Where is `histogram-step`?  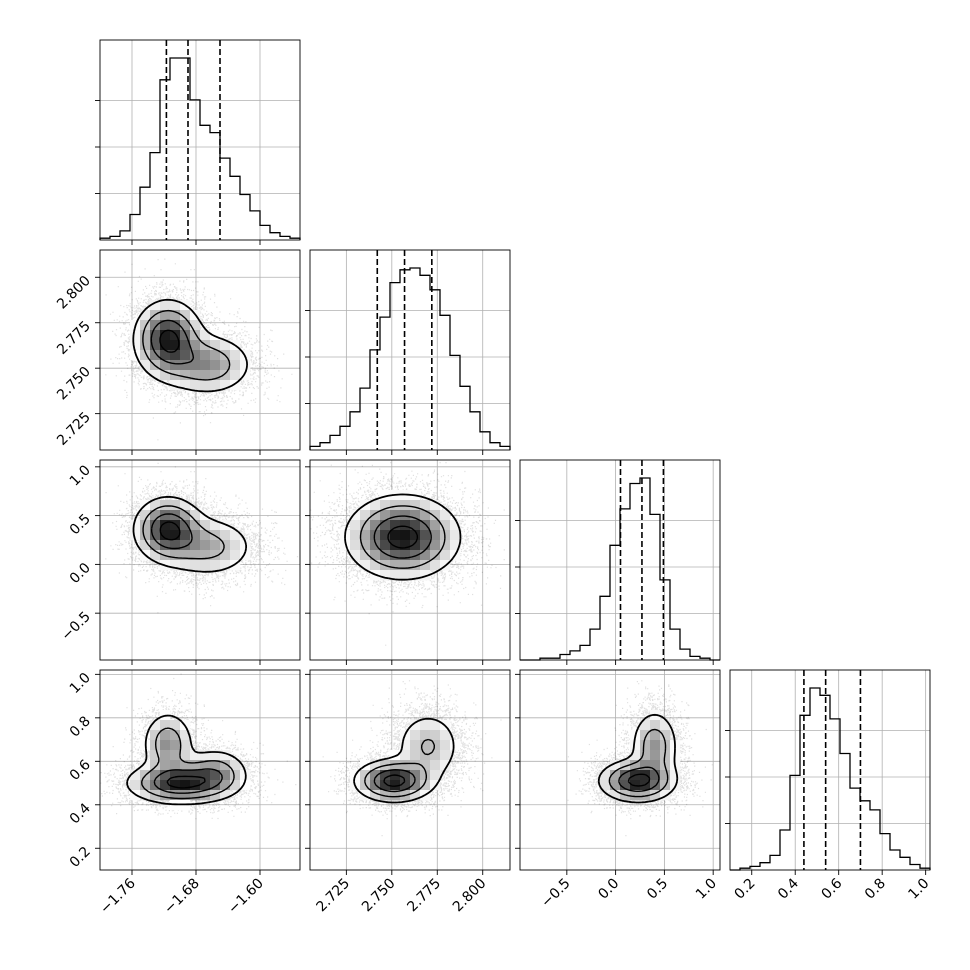
histogram-step is located at coordinates (620, 569).